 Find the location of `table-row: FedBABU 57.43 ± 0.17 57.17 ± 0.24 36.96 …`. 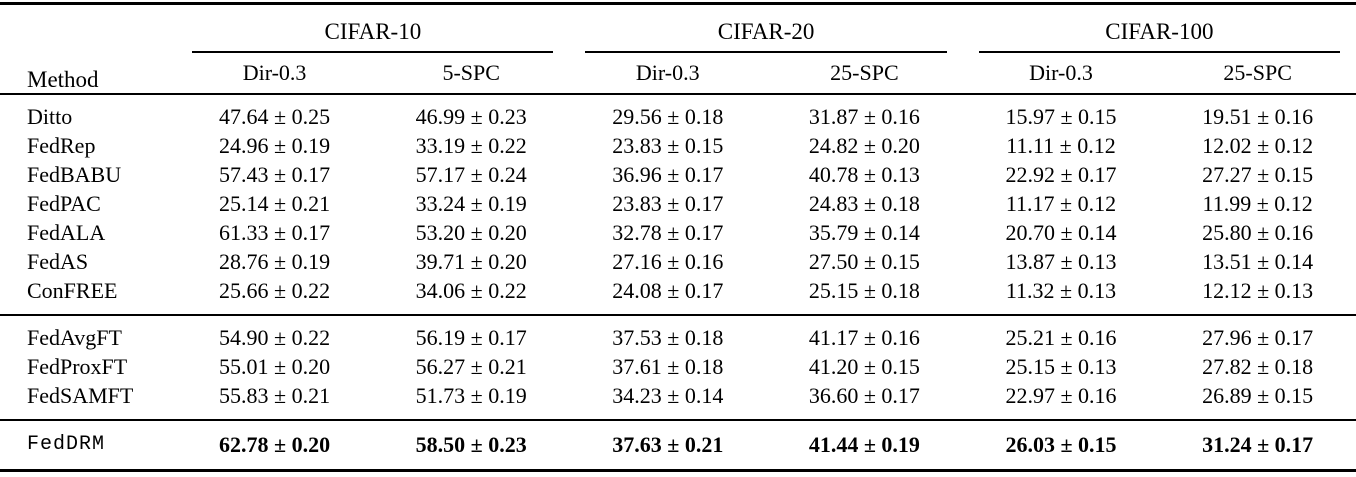

table-row: FedBABU 57.43 ± 0.17 57.17 ± 0.24 36.96 … is located at coordinates (678, 174).